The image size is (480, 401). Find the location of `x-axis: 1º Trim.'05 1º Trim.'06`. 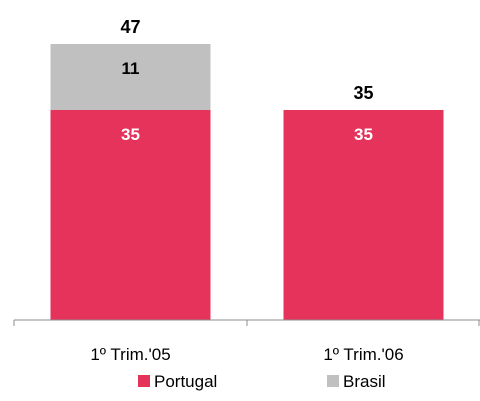

x-axis: 1º Trim.'05 1º Trim.'06 is located at coordinates (246, 341).